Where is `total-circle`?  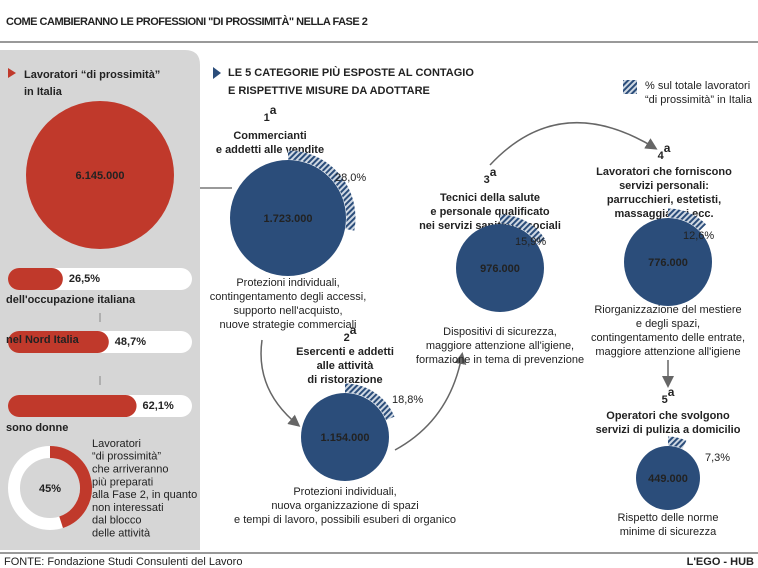
total-circle is located at coordinates (100, 175).